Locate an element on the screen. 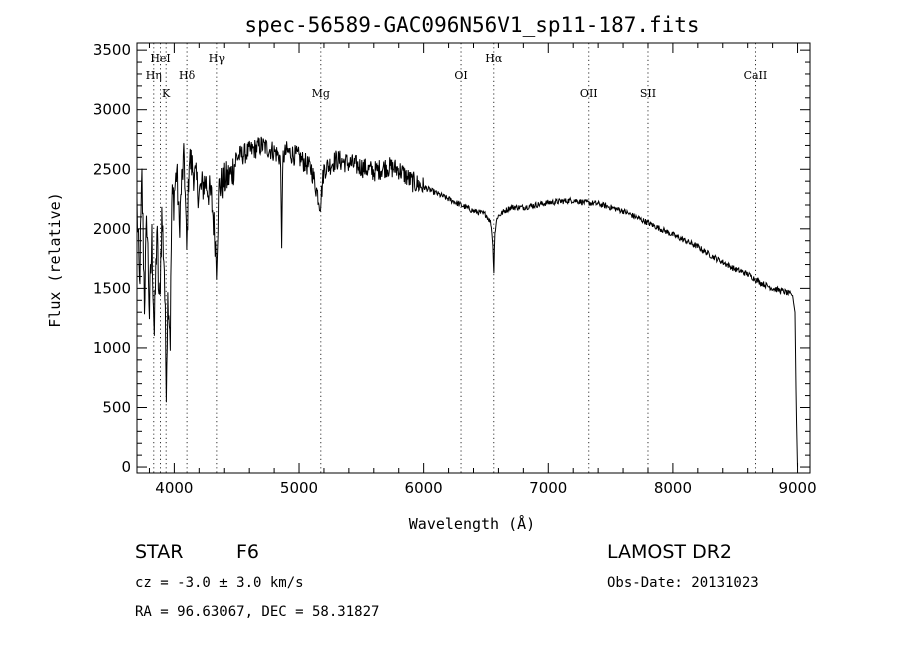 The height and width of the screenshot is (650, 900). coordinates-text: RA = 96.63067, DEC = 58.31827 is located at coordinates (257, 612).